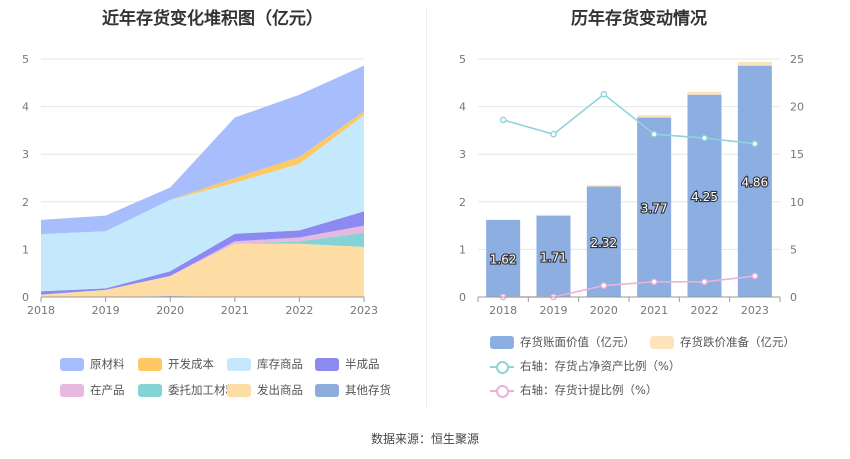 Image resolution: width=850 pixels, height=459 pixels. Describe the element at coordinates (600, 366) in the screenshot. I see `legend-label: 右轴：存货占净资产比例（%）` at that location.